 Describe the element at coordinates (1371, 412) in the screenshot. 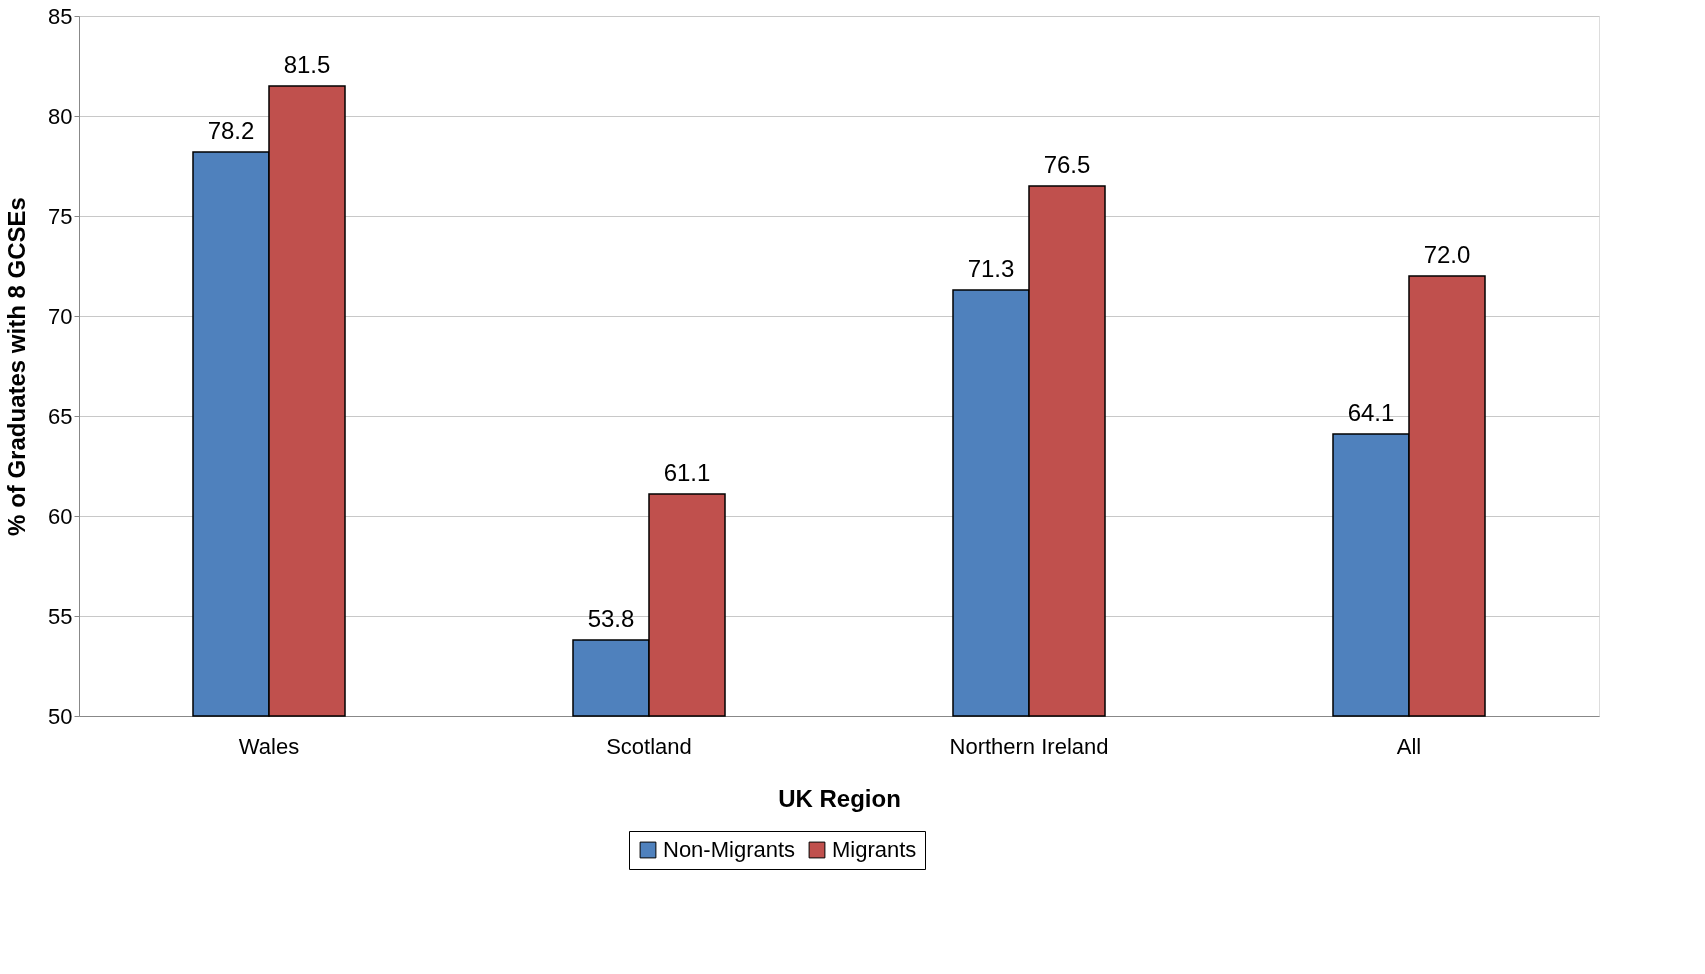

I see `data-label: 64.1` at that location.